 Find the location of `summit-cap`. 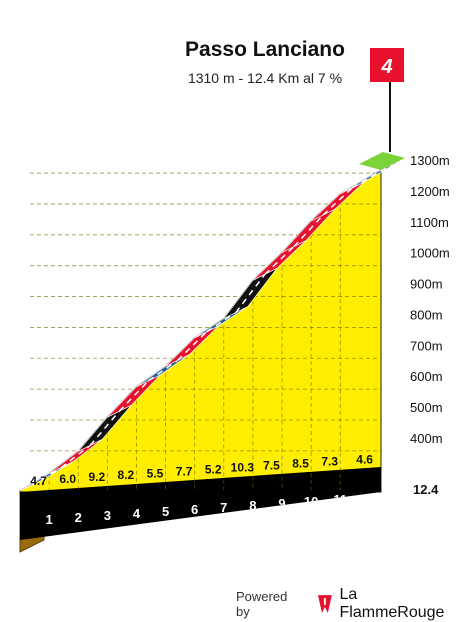

summit-cap is located at coordinates (382, 161).